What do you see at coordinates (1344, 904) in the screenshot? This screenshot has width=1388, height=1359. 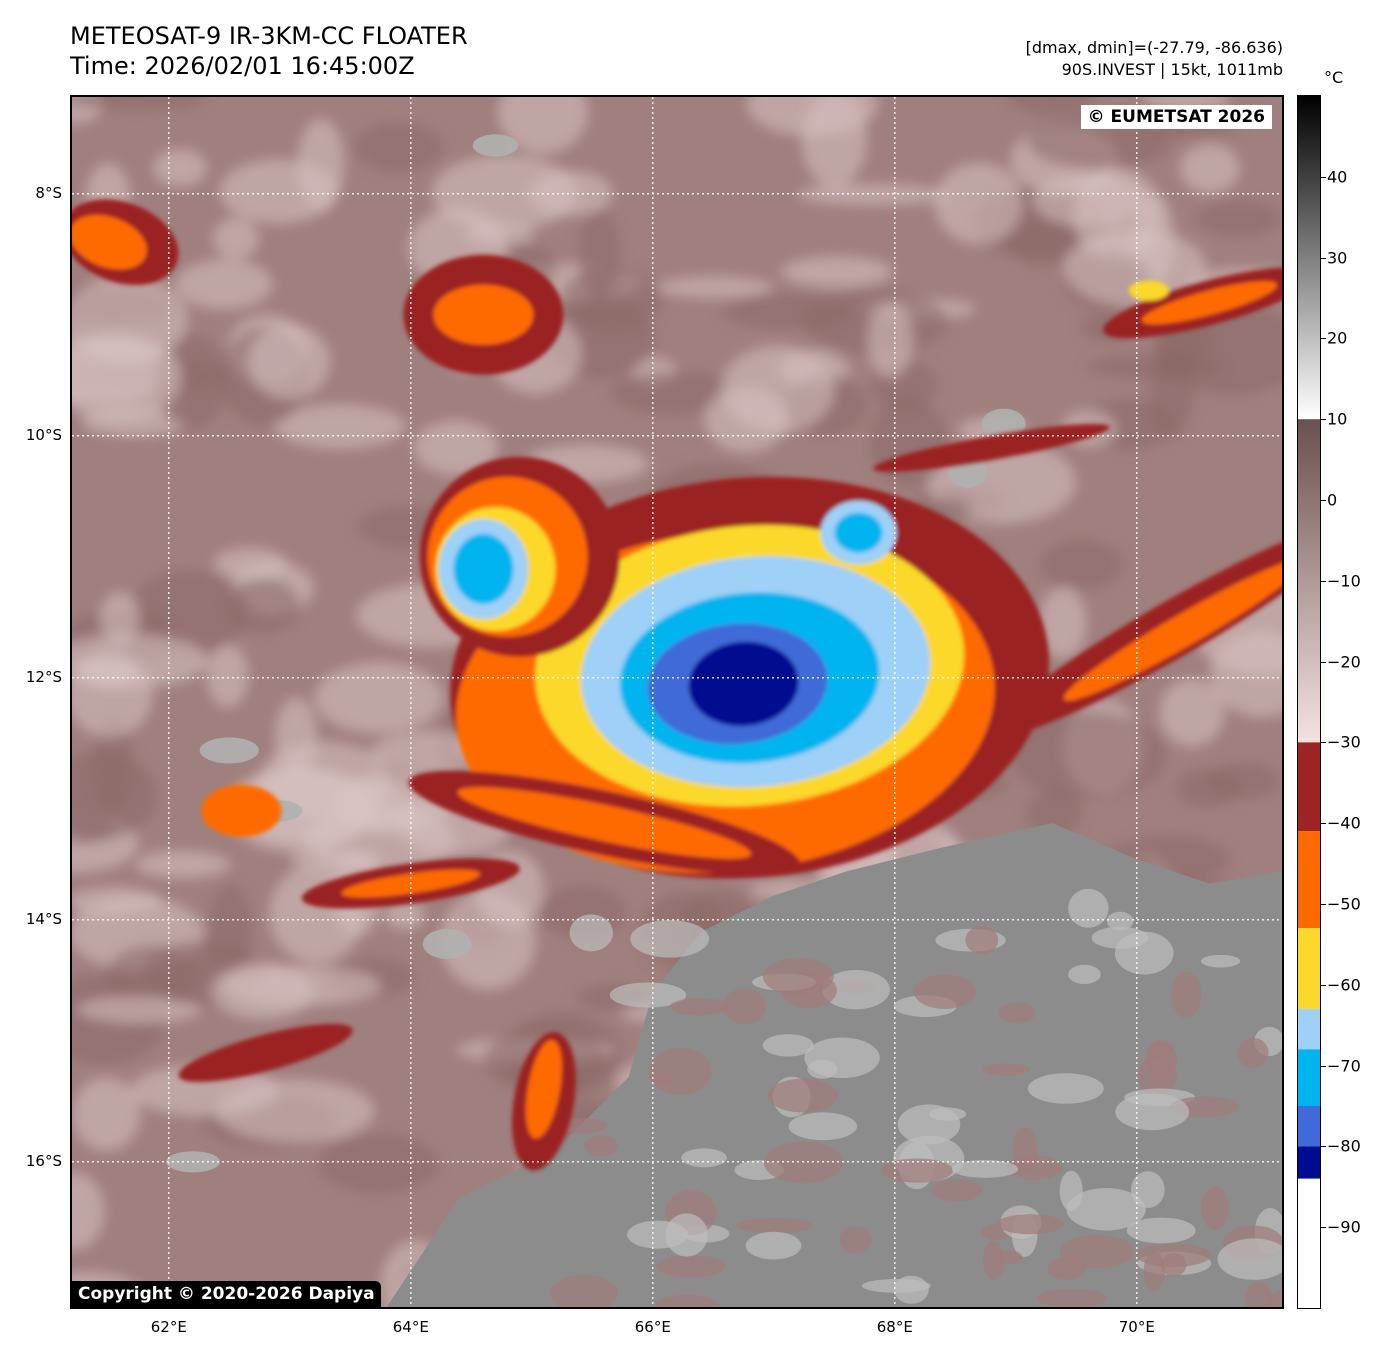 I see `colorbar-tick-label: −50` at bounding box center [1344, 904].